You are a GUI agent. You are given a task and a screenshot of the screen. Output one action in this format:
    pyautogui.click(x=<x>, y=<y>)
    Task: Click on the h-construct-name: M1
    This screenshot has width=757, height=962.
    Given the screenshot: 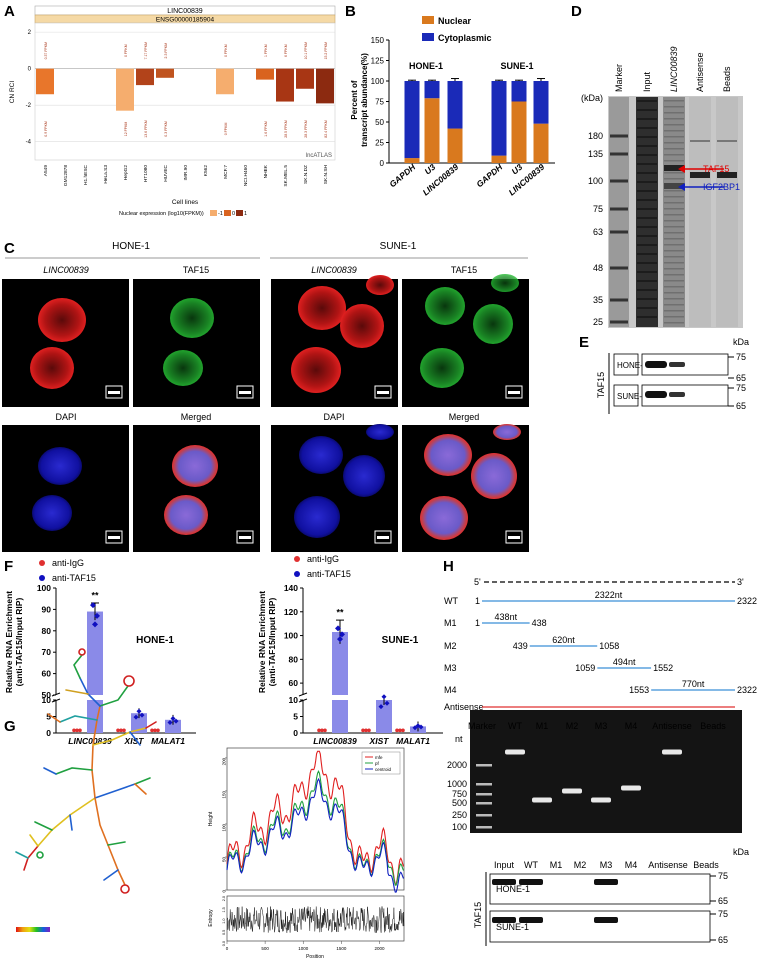 What is the action you would take?
    pyautogui.click(x=450, y=623)
    